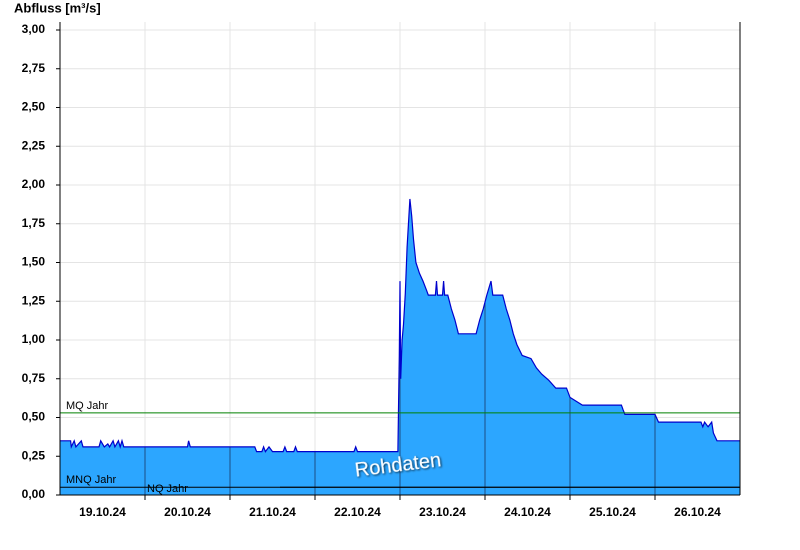 This screenshot has height=550, width=800. What do you see at coordinates (34, 145) in the screenshot?
I see `y-tick-label: 2,25` at bounding box center [34, 145].